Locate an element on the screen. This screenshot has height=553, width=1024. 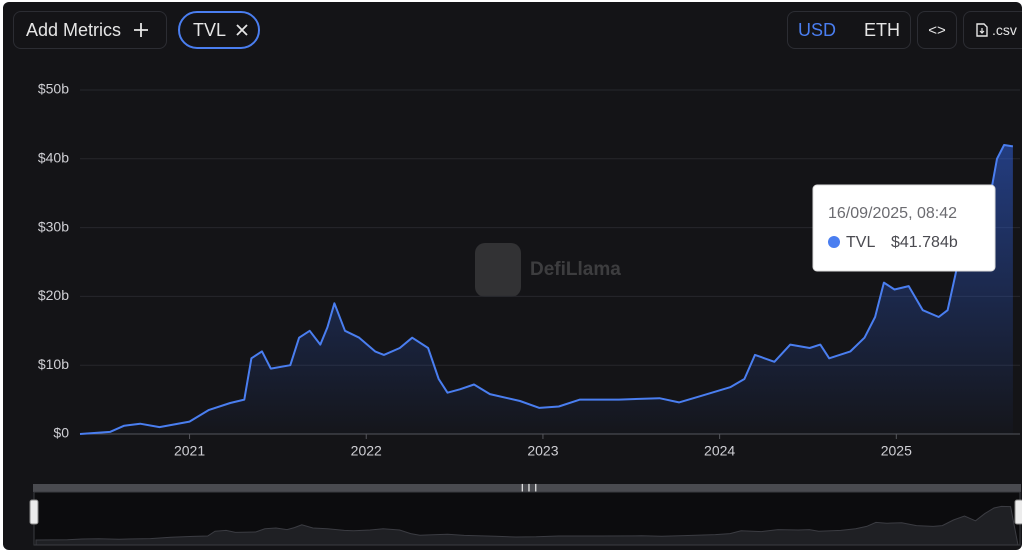
tooltip-value: $41.784b is located at coordinates (924, 242).